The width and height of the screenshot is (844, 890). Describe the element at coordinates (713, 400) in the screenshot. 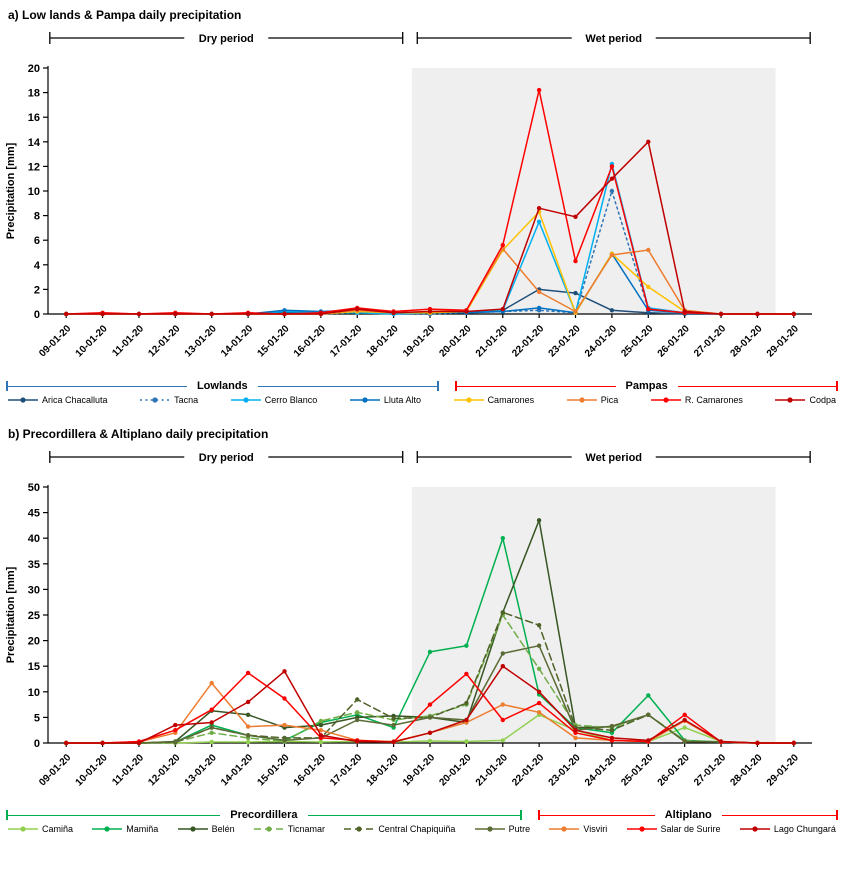

I see `legend-label: R. Camarones` at that location.